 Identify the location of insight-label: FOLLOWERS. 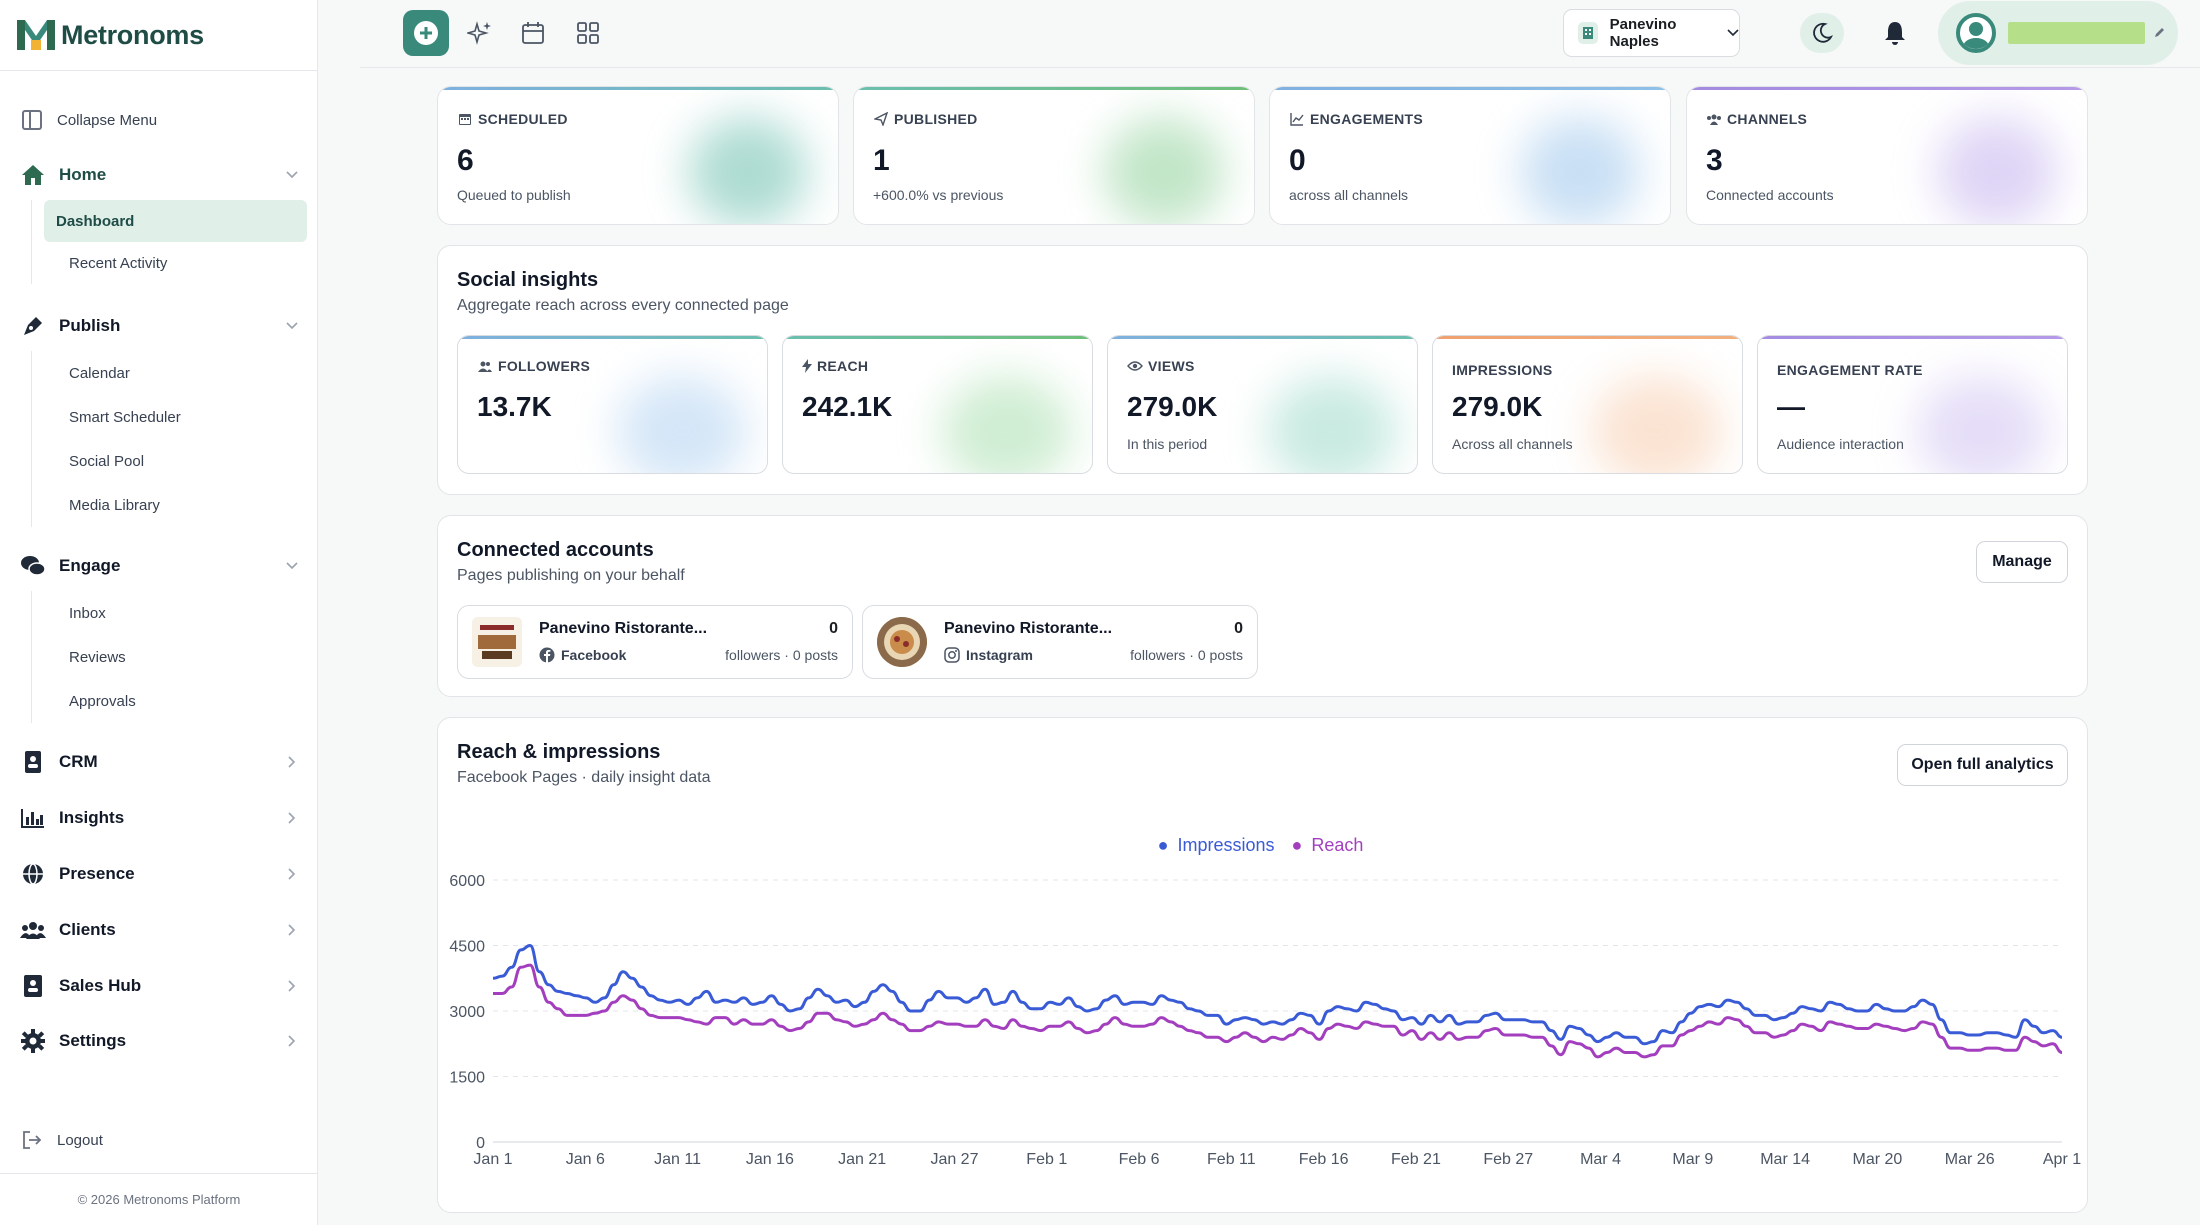
(544, 366).